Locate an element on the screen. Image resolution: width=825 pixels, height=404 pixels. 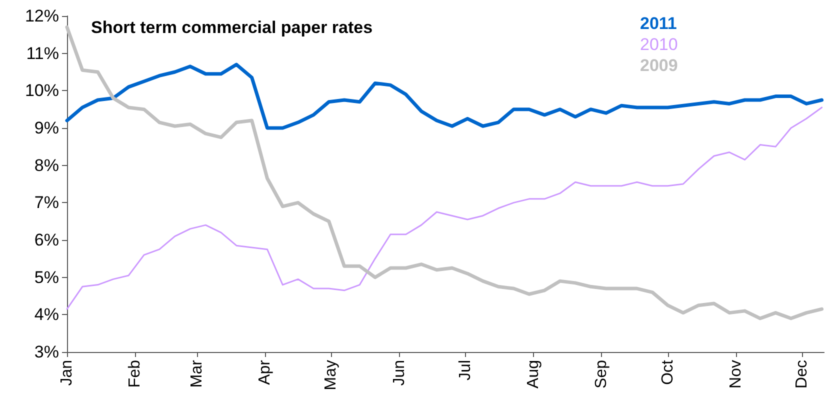
x-tick-label: Nov is located at coordinates (735, 374).